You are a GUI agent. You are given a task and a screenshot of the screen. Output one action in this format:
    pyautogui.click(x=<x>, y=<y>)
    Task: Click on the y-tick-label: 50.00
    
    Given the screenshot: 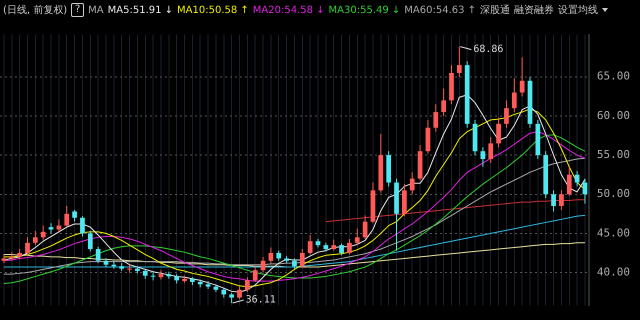 What is the action you would take?
    pyautogui.click(x=613, y=193)
    